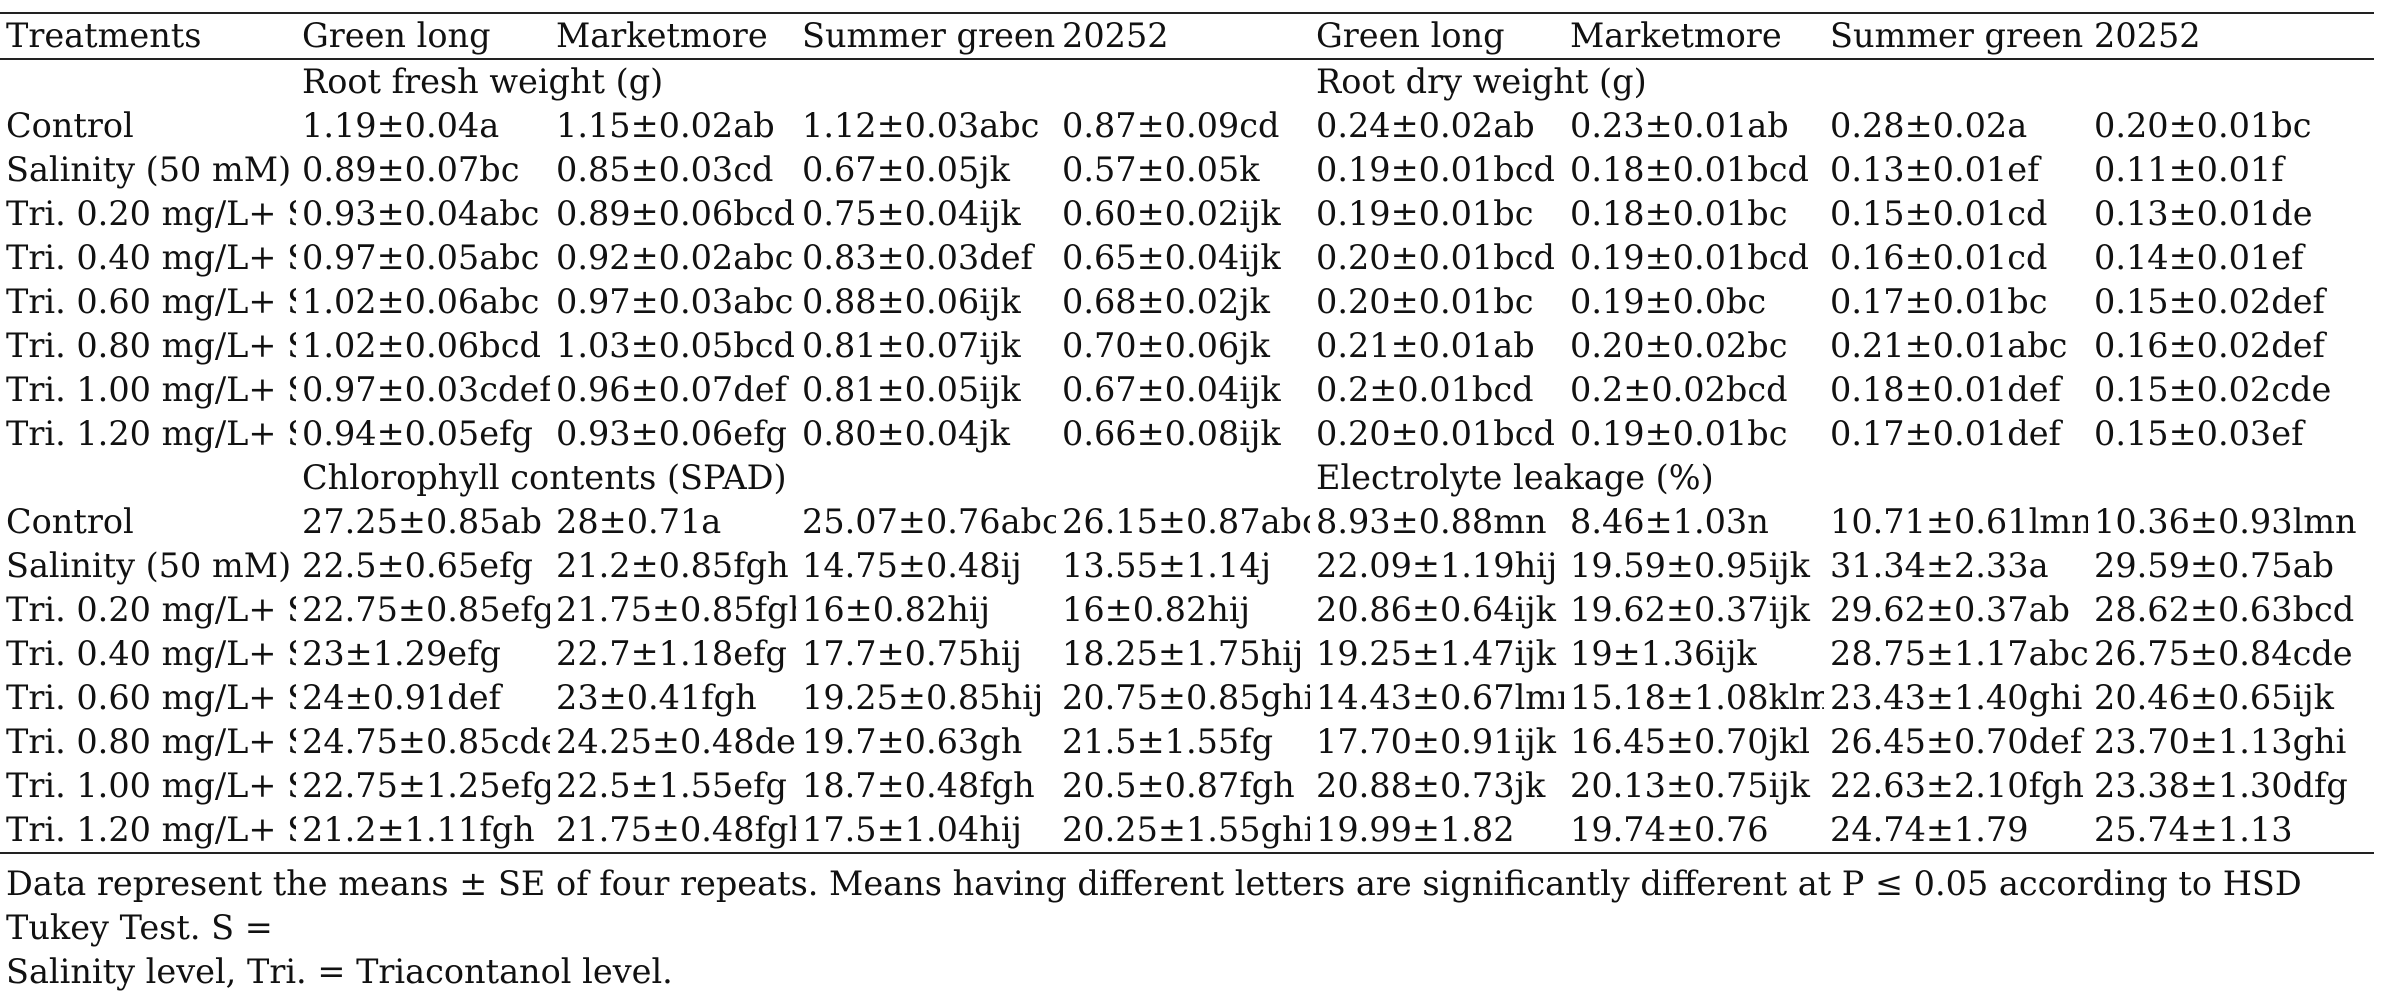  I want to click on value-cell: 20.25±1.55ghi, so click(1183, 831).